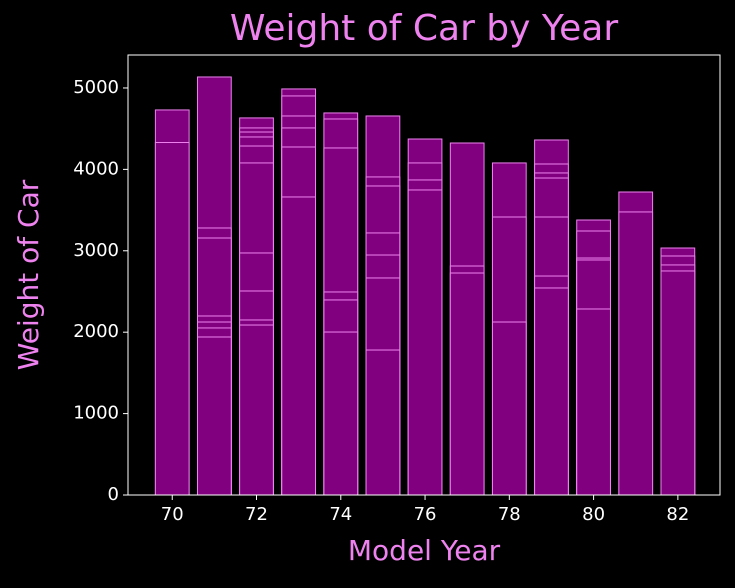 This screenshot has height=588, width=735. Describe the element at coordinates (256, 514) in the screenshot. I see `x-tick-label: 72` at that location.